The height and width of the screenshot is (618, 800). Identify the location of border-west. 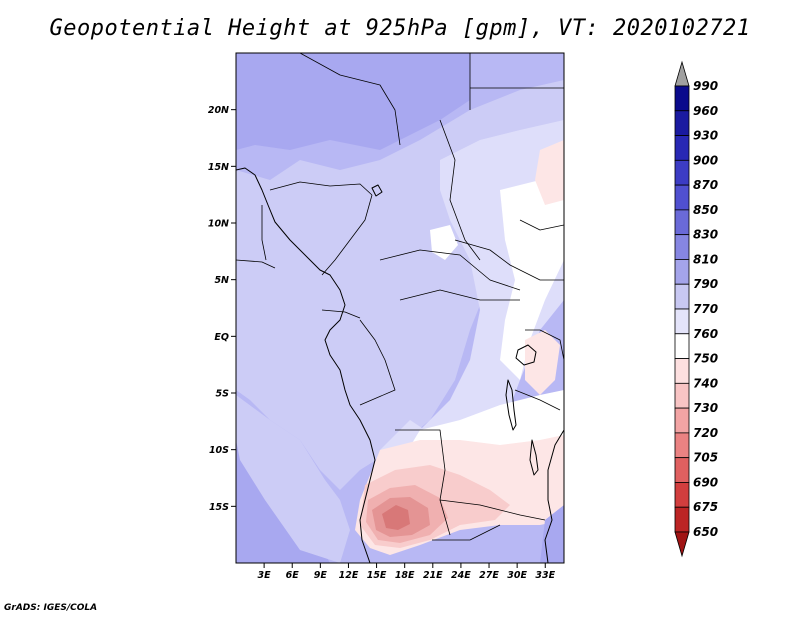
(256, 264).